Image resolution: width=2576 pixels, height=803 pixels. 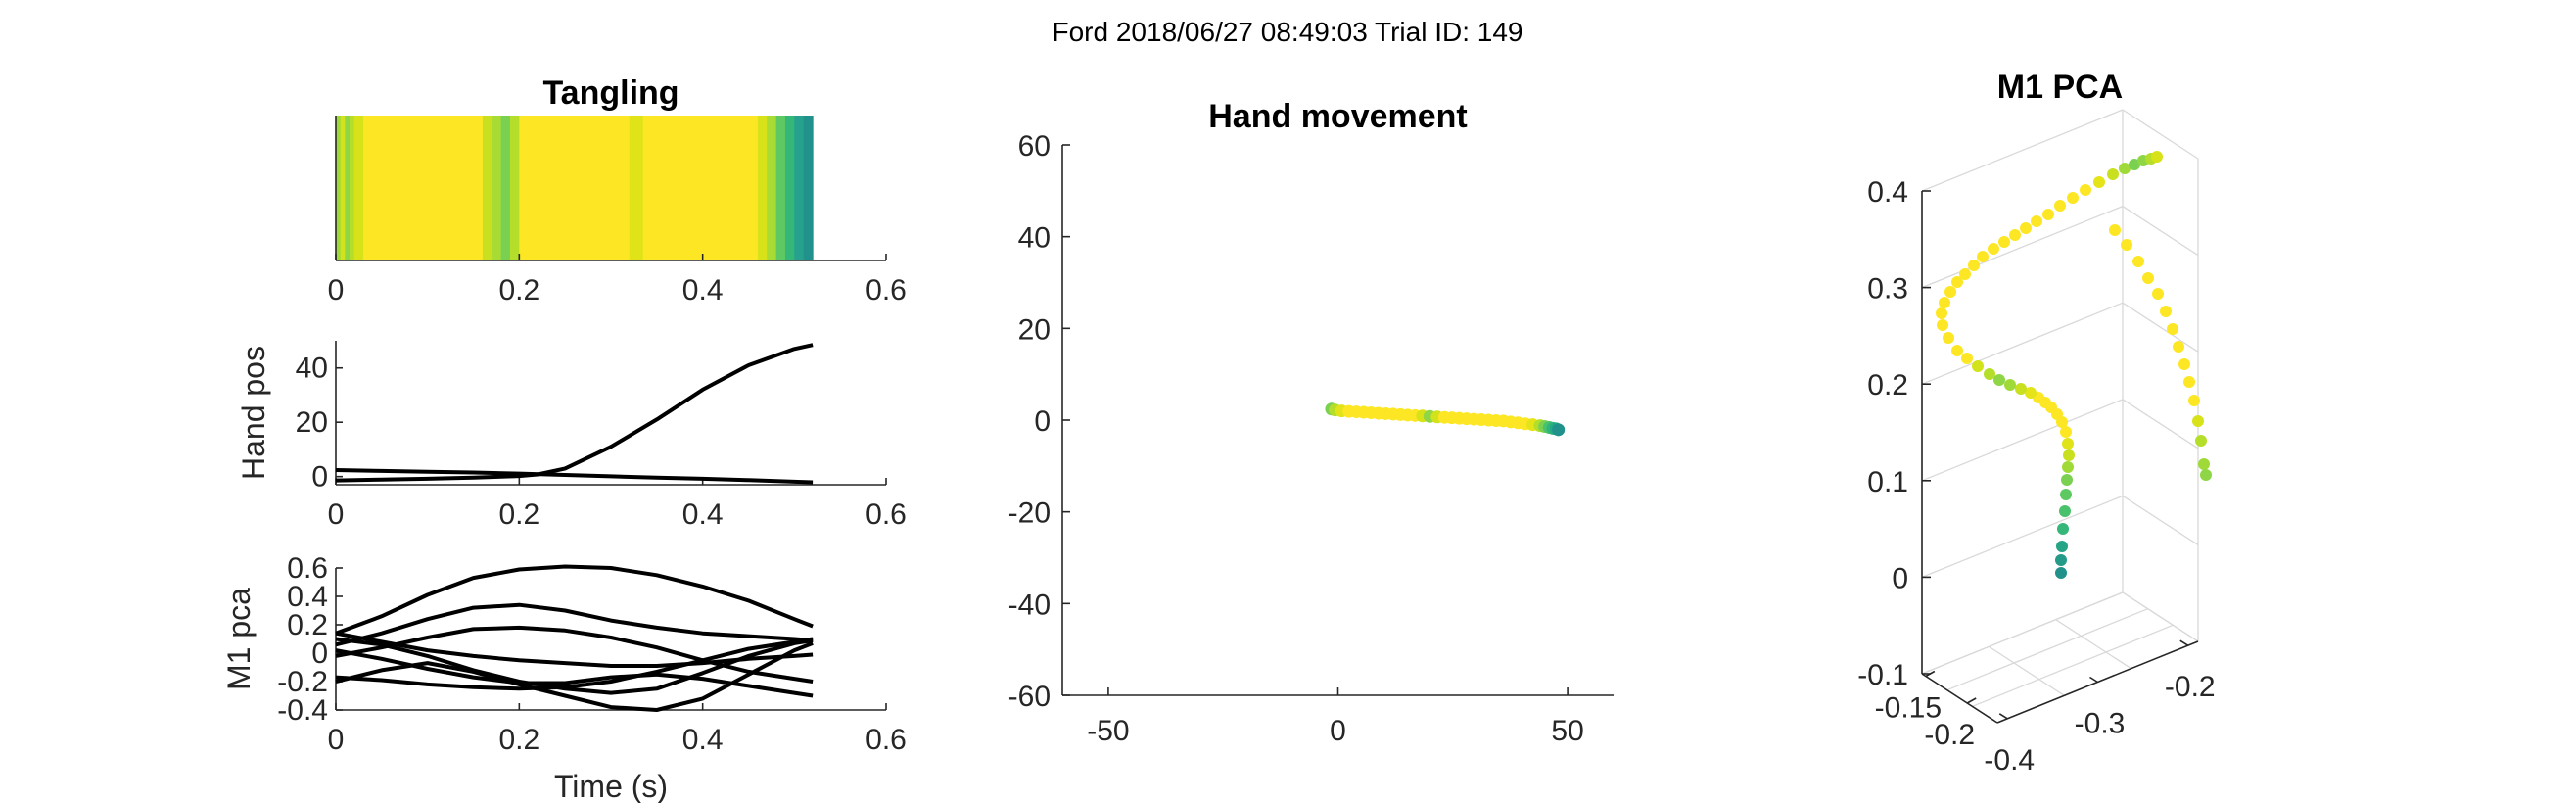 I want to click on hand-movement-point, so click(x=1559, y=430).